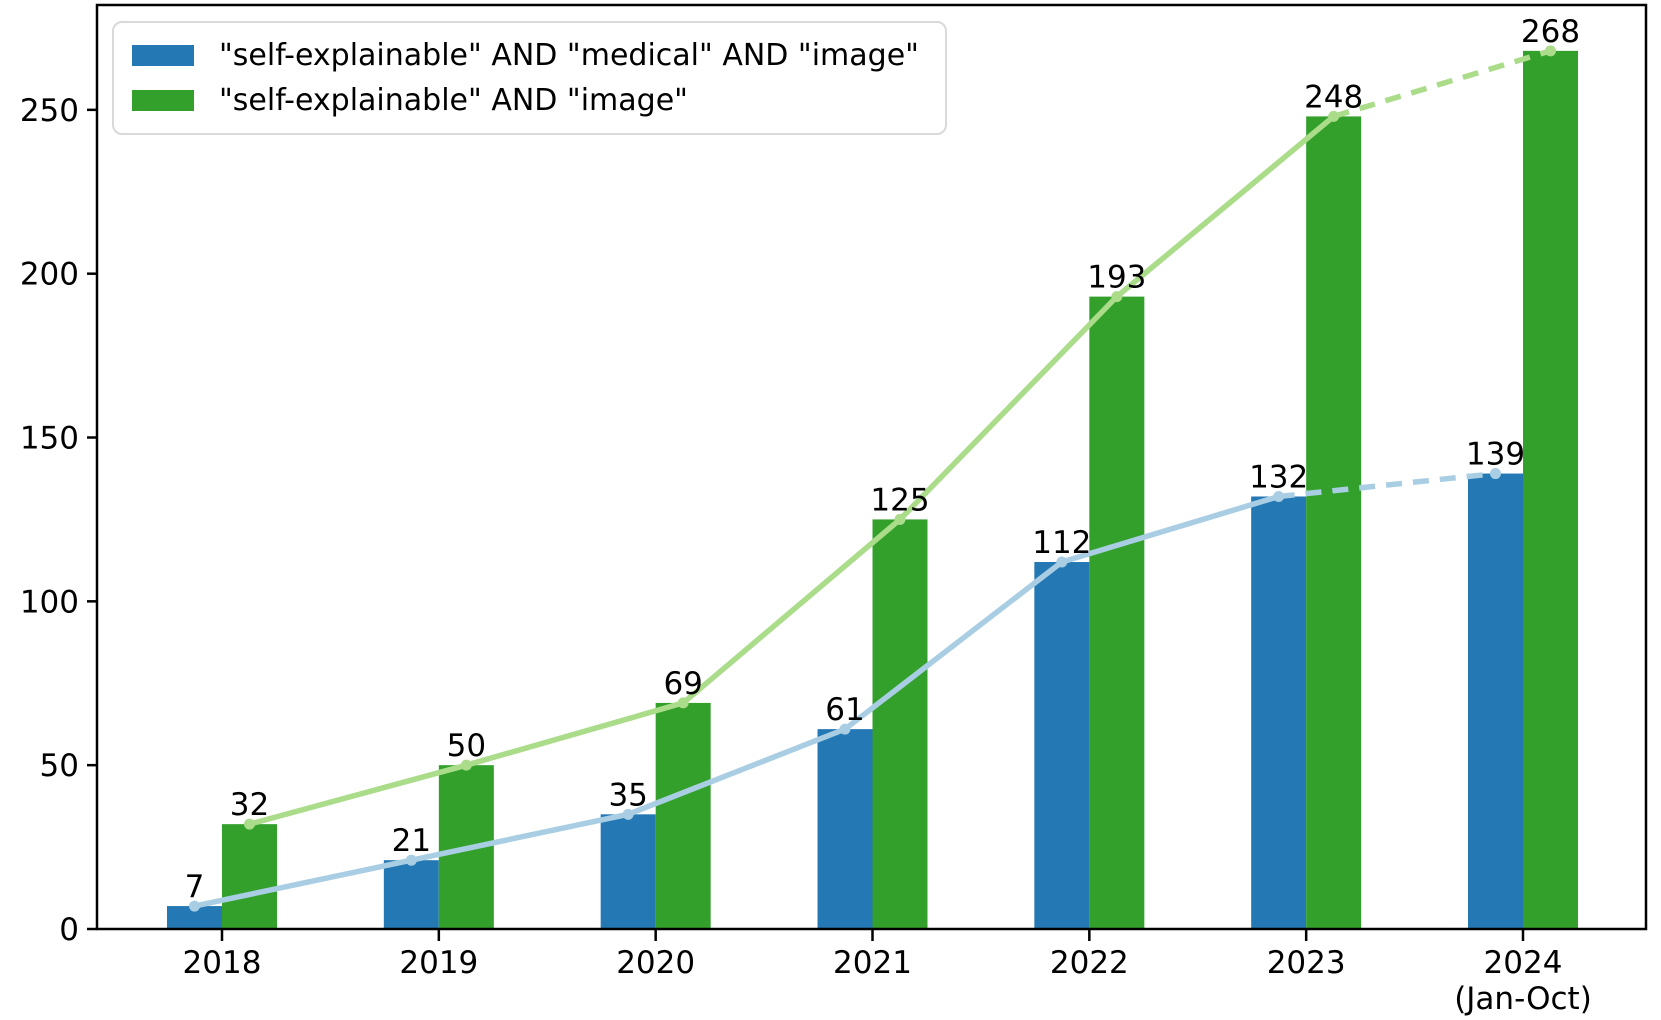  I want to click on trend-marker-2023-series0, so click(1279, 496).